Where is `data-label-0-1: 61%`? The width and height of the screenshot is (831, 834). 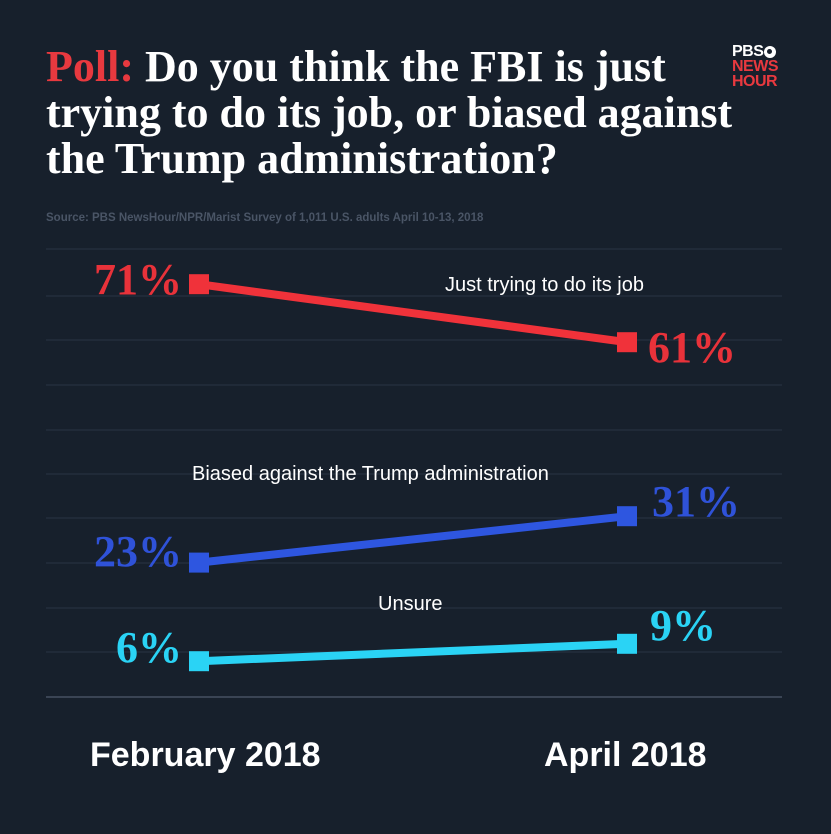
data-label-0-1: 61% is located at coordinates (692, 347).